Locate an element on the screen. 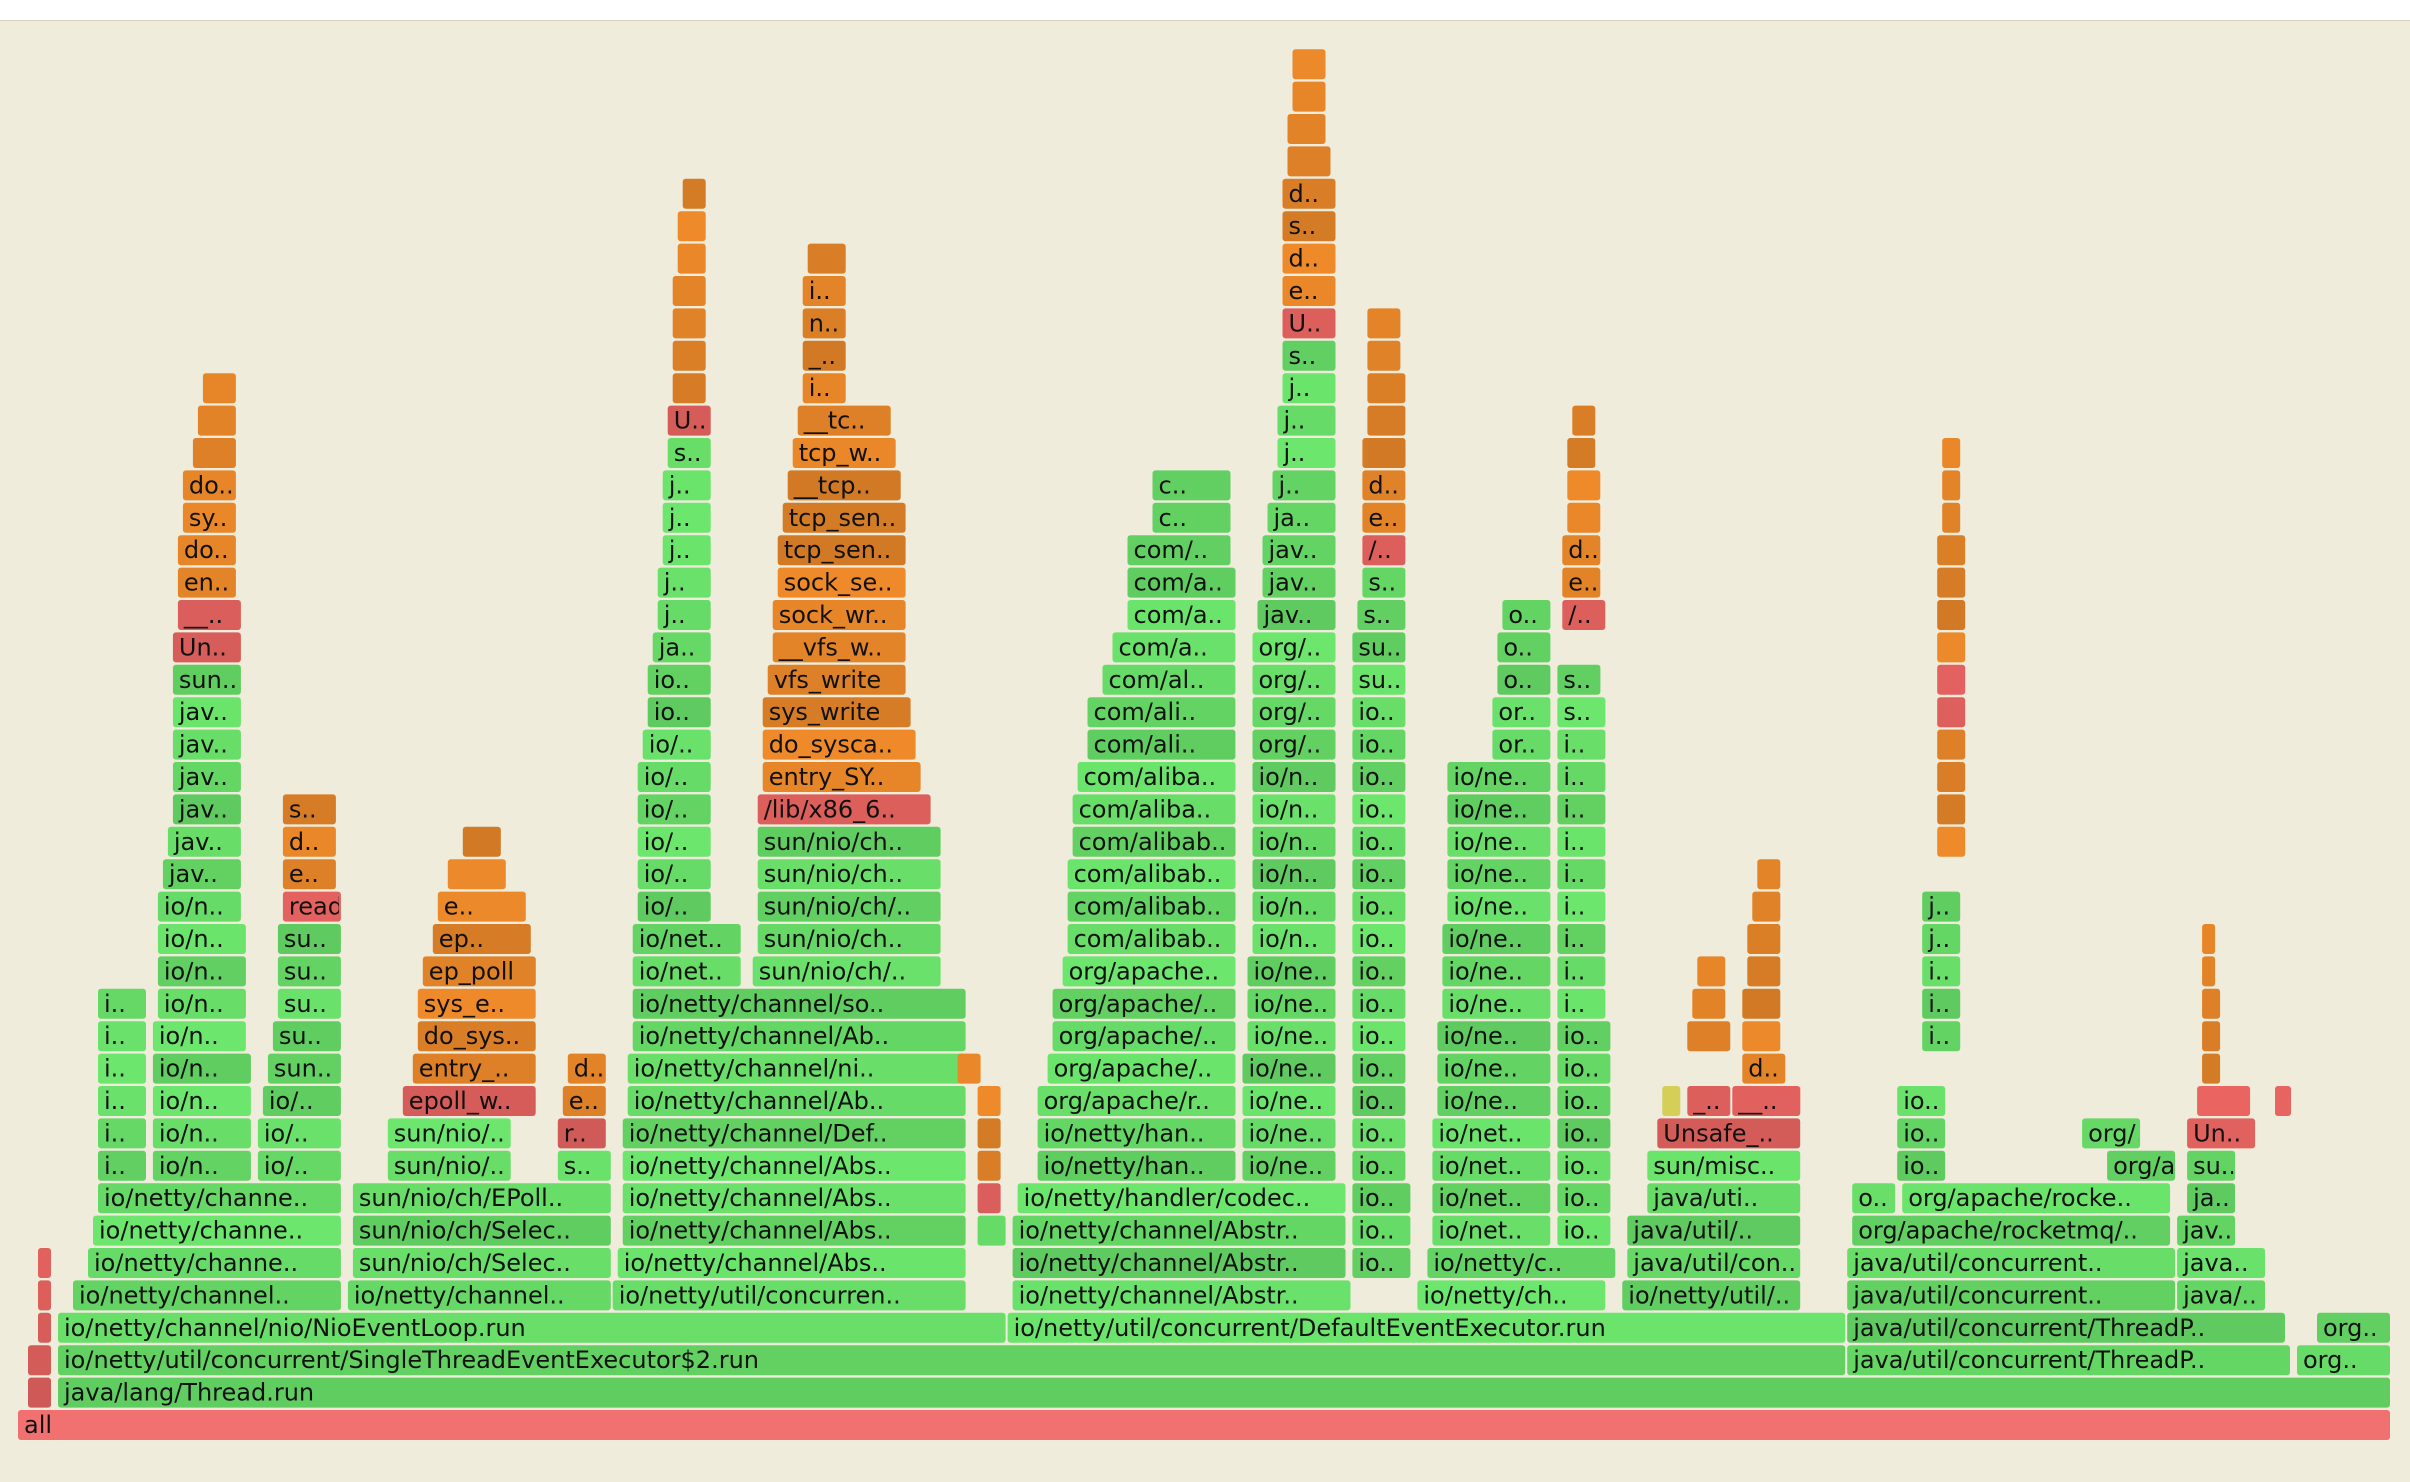 Image resolution: width=2410 pixels, height=1482 pixels. flame-frame: entry_SY.. is located at coordinates (841, 777).